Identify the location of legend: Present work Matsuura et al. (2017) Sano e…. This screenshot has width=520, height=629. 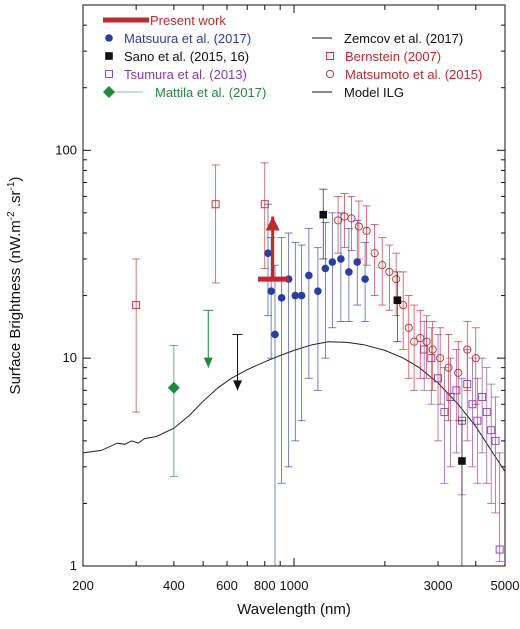
(292, 56).